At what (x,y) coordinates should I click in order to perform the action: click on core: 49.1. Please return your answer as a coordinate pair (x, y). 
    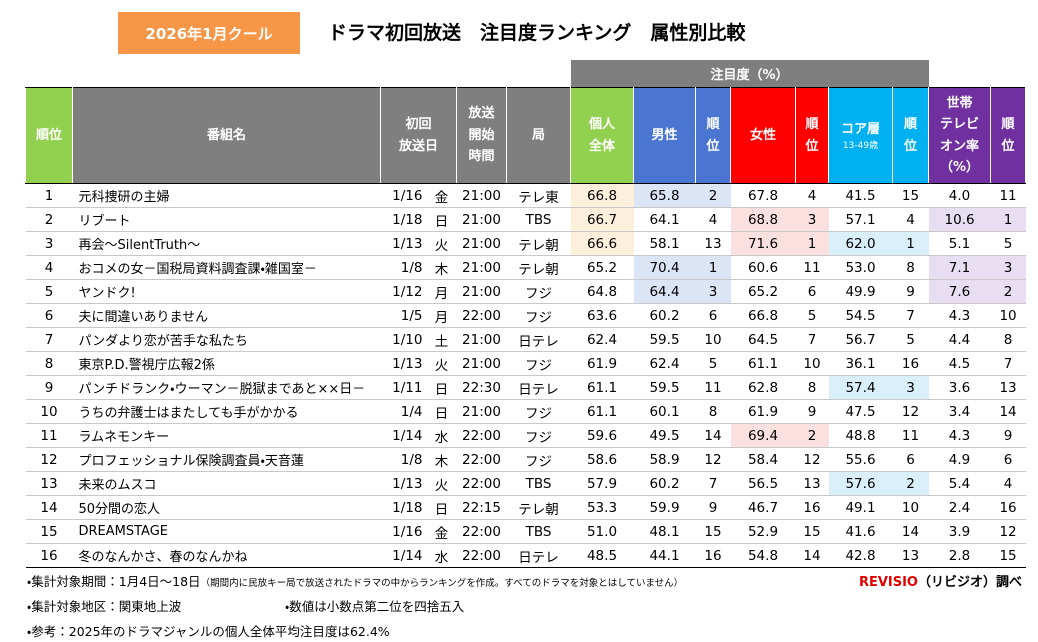
    Looking at the image, I should click on (860, 507).